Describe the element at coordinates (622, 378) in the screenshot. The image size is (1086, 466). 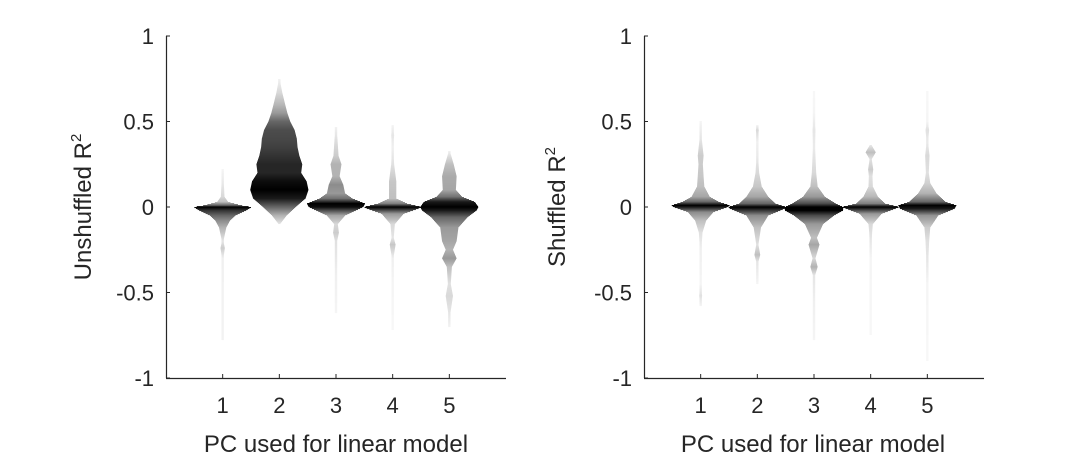
I see `right-y-tick-label: -1` at that location.